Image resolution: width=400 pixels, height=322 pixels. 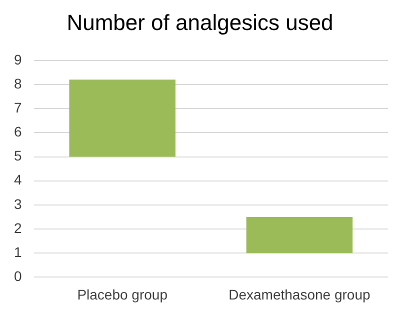 What do you see at coordinates (299, 294) in the screenshot?
I see `x-tick-label: Dexamethasone group` at bounding box center [299, 294].